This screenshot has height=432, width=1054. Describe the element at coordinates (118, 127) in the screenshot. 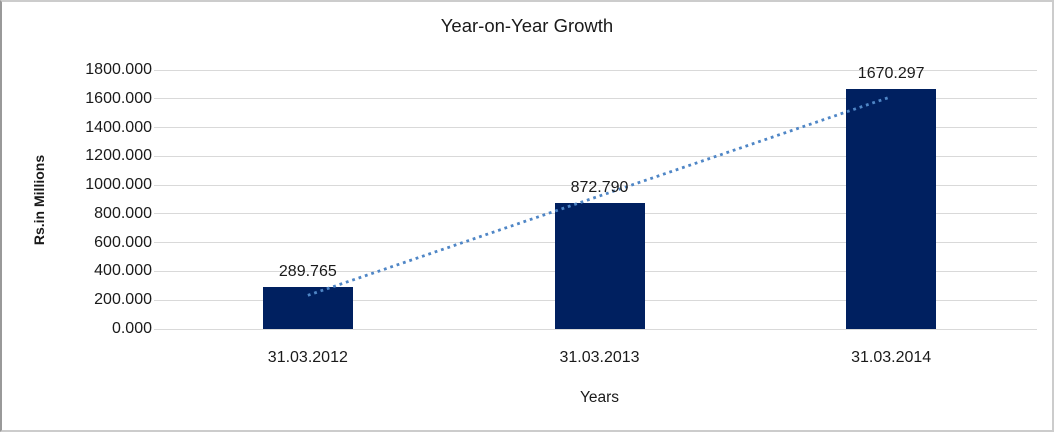

I see `y-tick-label: 1400.000` at that location.